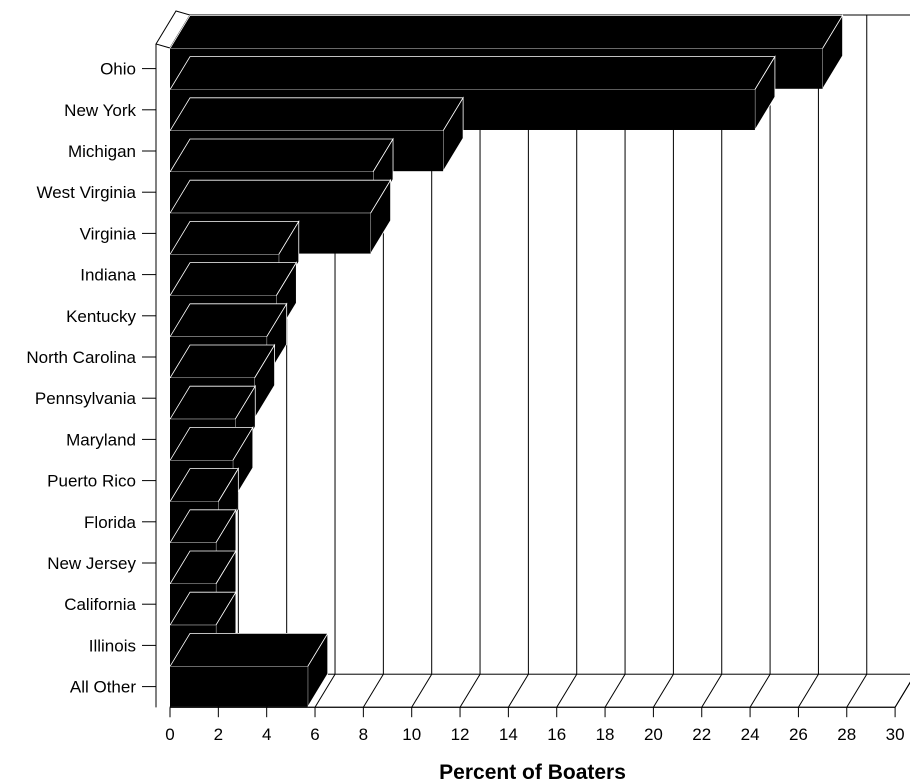 The width and height of the screenshot is (910, 783). What do you see at coordinates (100, 110) in the screenshot?
I see `y-tick-label: New York` at bounding box center [100, 110].